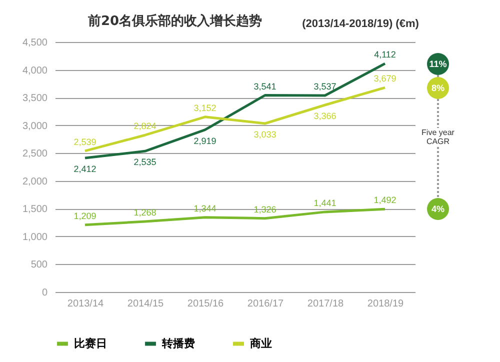 The height and width of the screenshot is (362, 500). I want to click on y-tick-label: 3,500, so click(35, 98).